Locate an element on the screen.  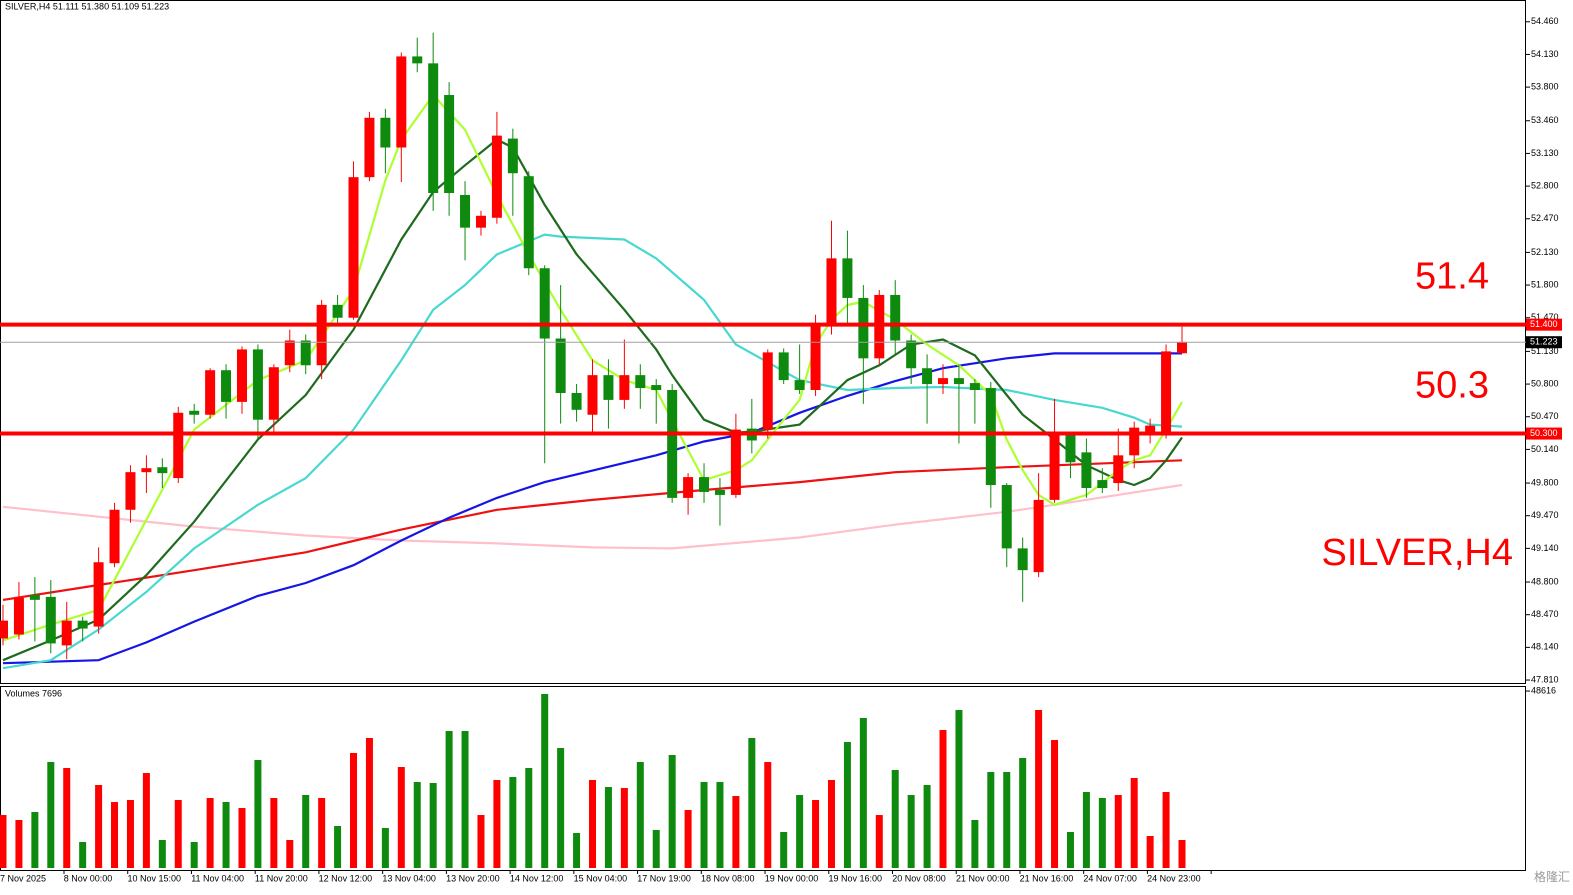
watermark: 格隆汇 is located at coordinates (1552, 876).